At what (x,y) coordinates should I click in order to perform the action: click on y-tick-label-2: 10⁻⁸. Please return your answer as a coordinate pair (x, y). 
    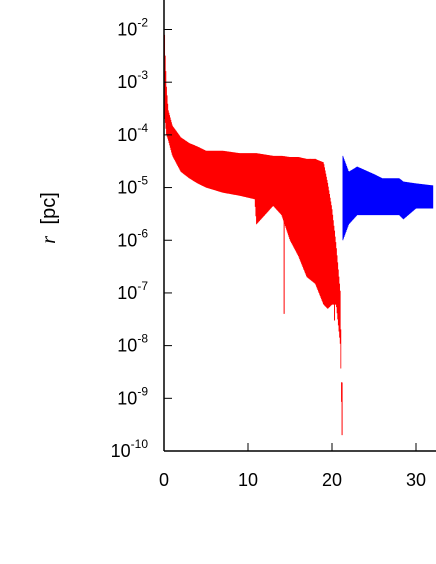
    Looking at the image, I should click on (132, 344).